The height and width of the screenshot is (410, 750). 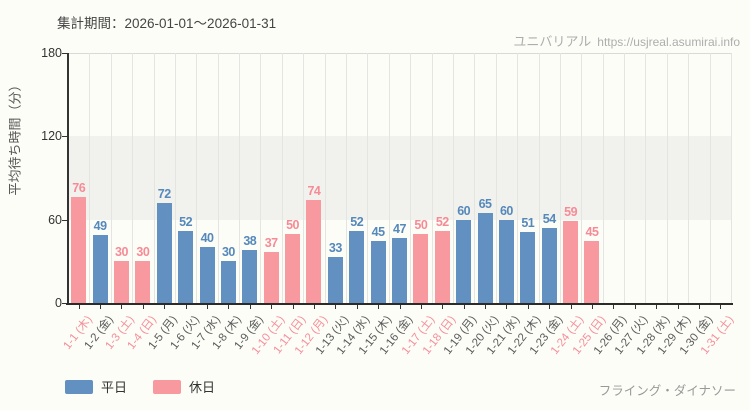 What do you see at coordinates (506, 210) in the screenshot?
I see `bar-value-label-1-21: 60` at bounding box center [506, 210].